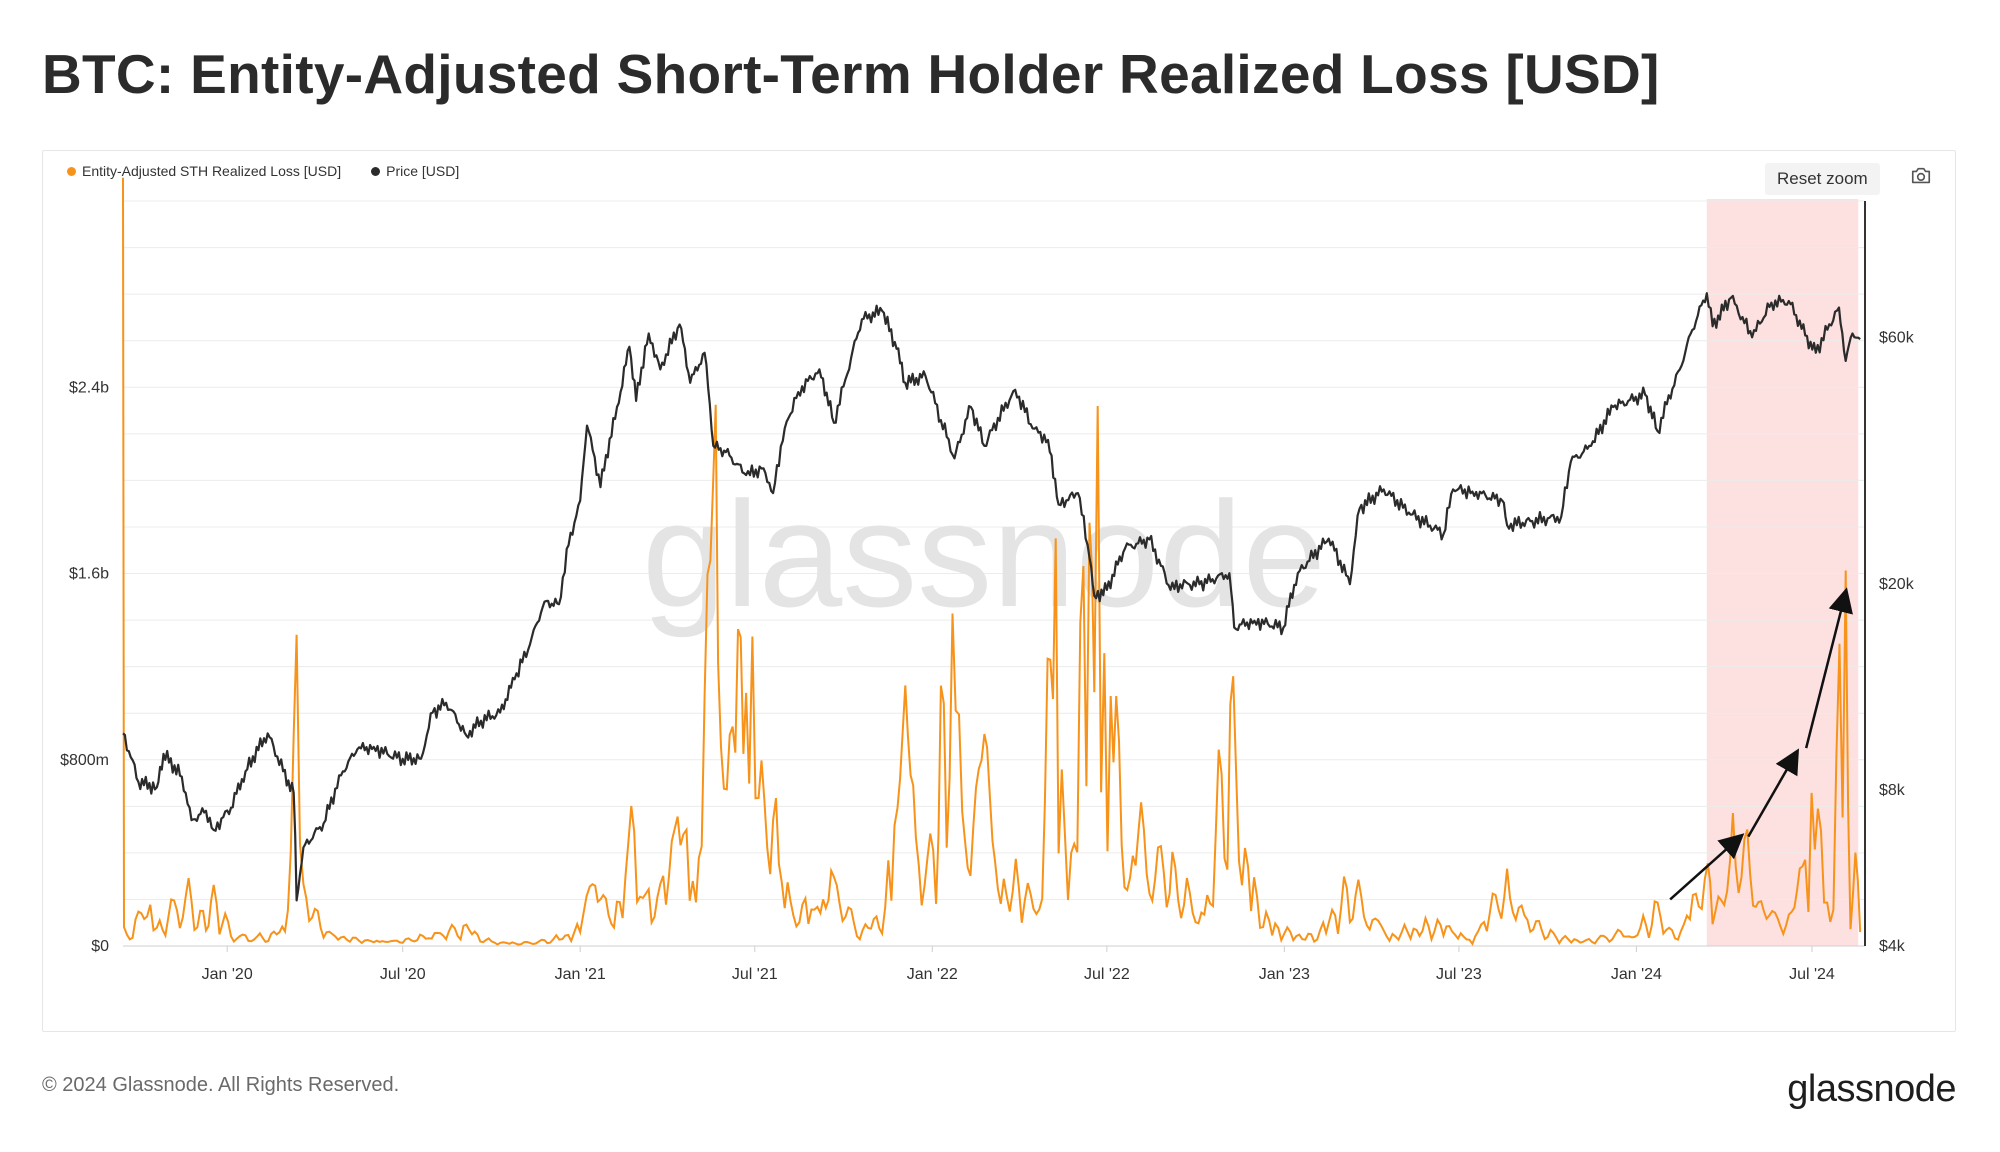  I want to click on footer-copyright: © 2024 Glassnode. All Rights Reserved., so click(221, 1085).